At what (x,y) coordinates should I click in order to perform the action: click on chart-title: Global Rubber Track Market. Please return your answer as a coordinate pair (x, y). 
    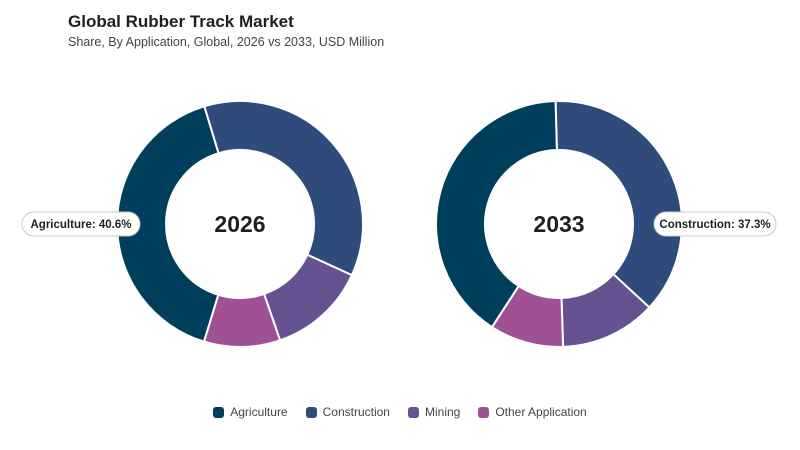
    Looking at the image, I should click on (181, 21).